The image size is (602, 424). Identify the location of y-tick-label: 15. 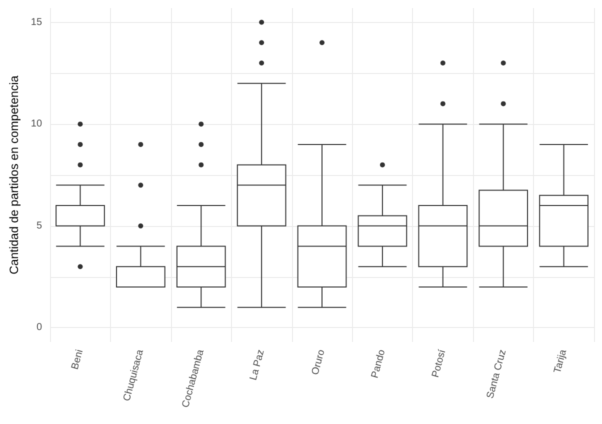
(36, 22).